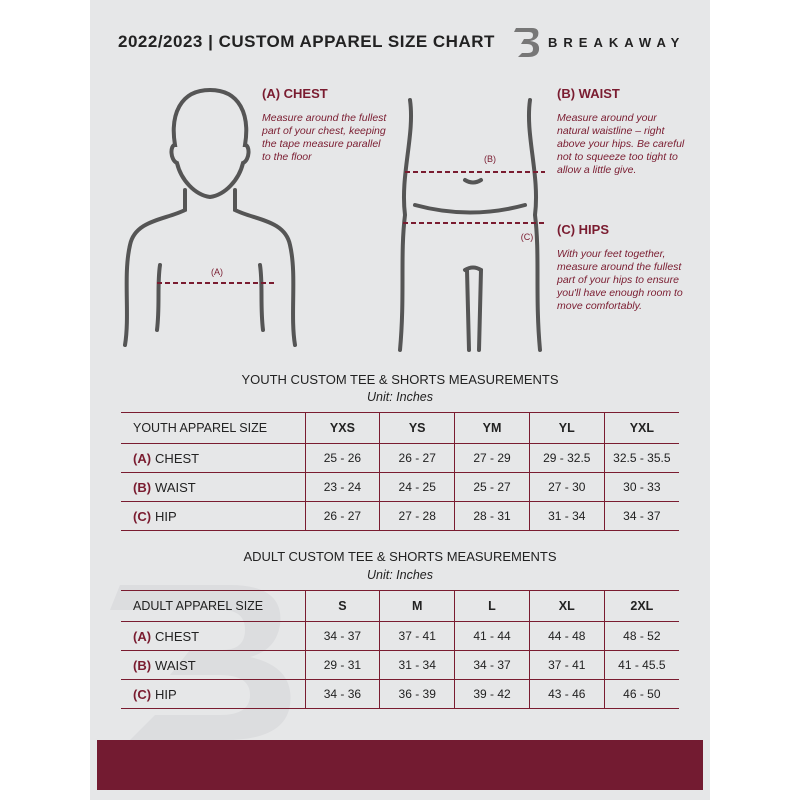 This screenshot has width=800, height=800. I want to click on adult-table-title: ADULT CUSTOM TEE & SHORTS MEASUREMENTS, so click(400, 556).